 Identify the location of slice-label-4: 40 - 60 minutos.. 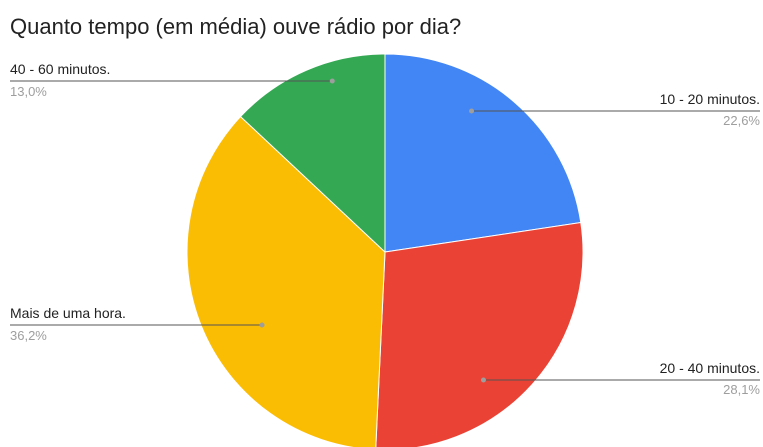
(60, 69).